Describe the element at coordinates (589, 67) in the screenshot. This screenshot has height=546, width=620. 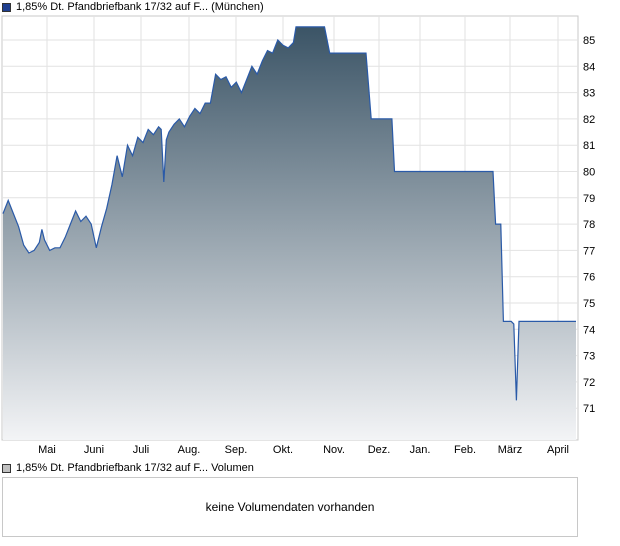
I see `y-tick-label: 84` at that location.